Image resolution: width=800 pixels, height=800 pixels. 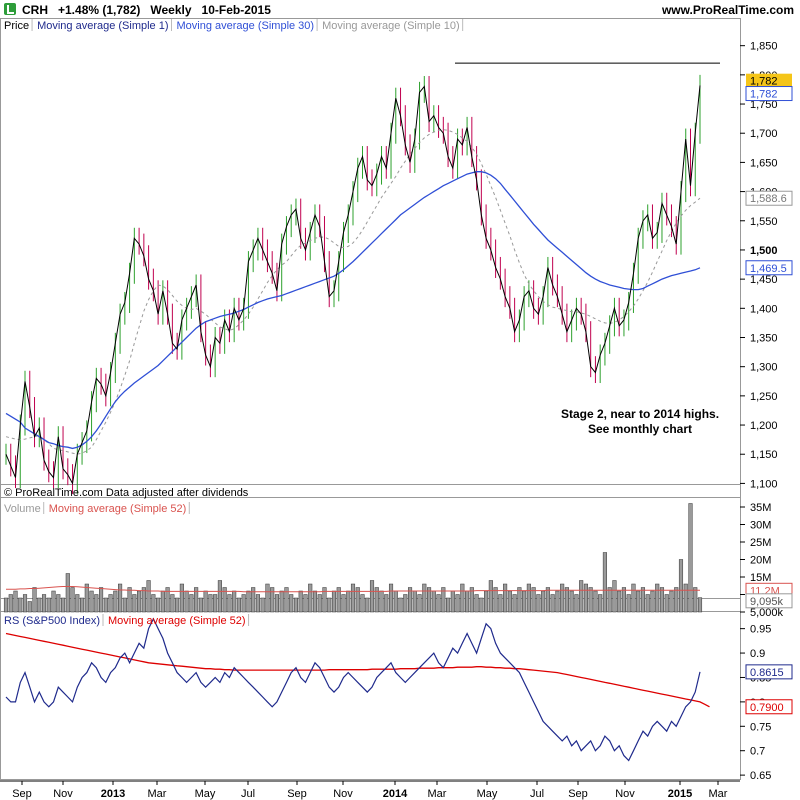 What do you see at coordinates (764, 105) in the screenshot?
I see `price-tick-label: 1,750` at bounding box center [764, 105].